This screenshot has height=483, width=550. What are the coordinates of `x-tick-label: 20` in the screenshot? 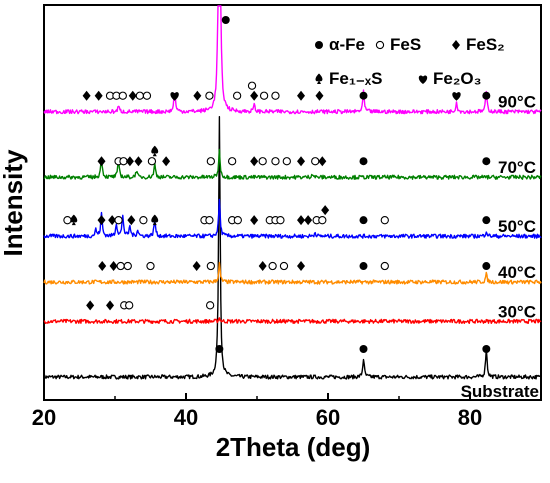 It's located at (44, 417).